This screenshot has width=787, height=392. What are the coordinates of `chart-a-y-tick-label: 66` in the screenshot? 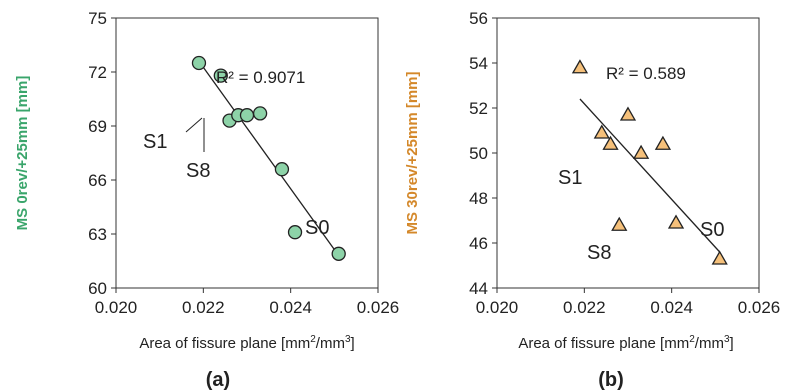 It's located at (97, 180).